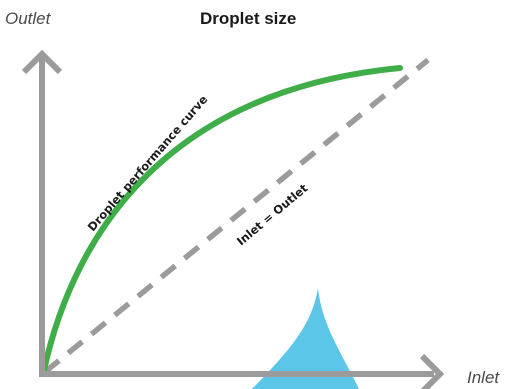 This screenshot has height=389, width=525. Describe the element at coordinates (28, 18) in the screenshot. I see `y-axis-title: Outlet` at that location.